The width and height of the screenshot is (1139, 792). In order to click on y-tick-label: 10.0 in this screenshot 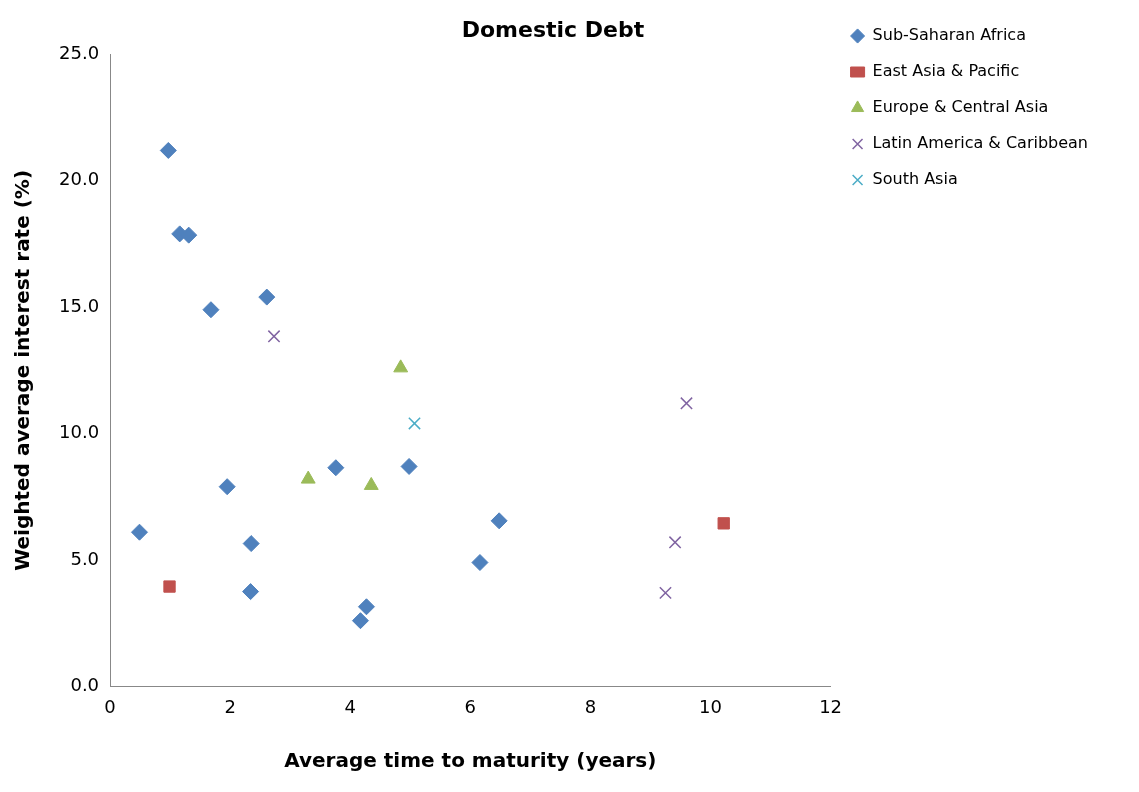, I will do `click(79, 432)`.